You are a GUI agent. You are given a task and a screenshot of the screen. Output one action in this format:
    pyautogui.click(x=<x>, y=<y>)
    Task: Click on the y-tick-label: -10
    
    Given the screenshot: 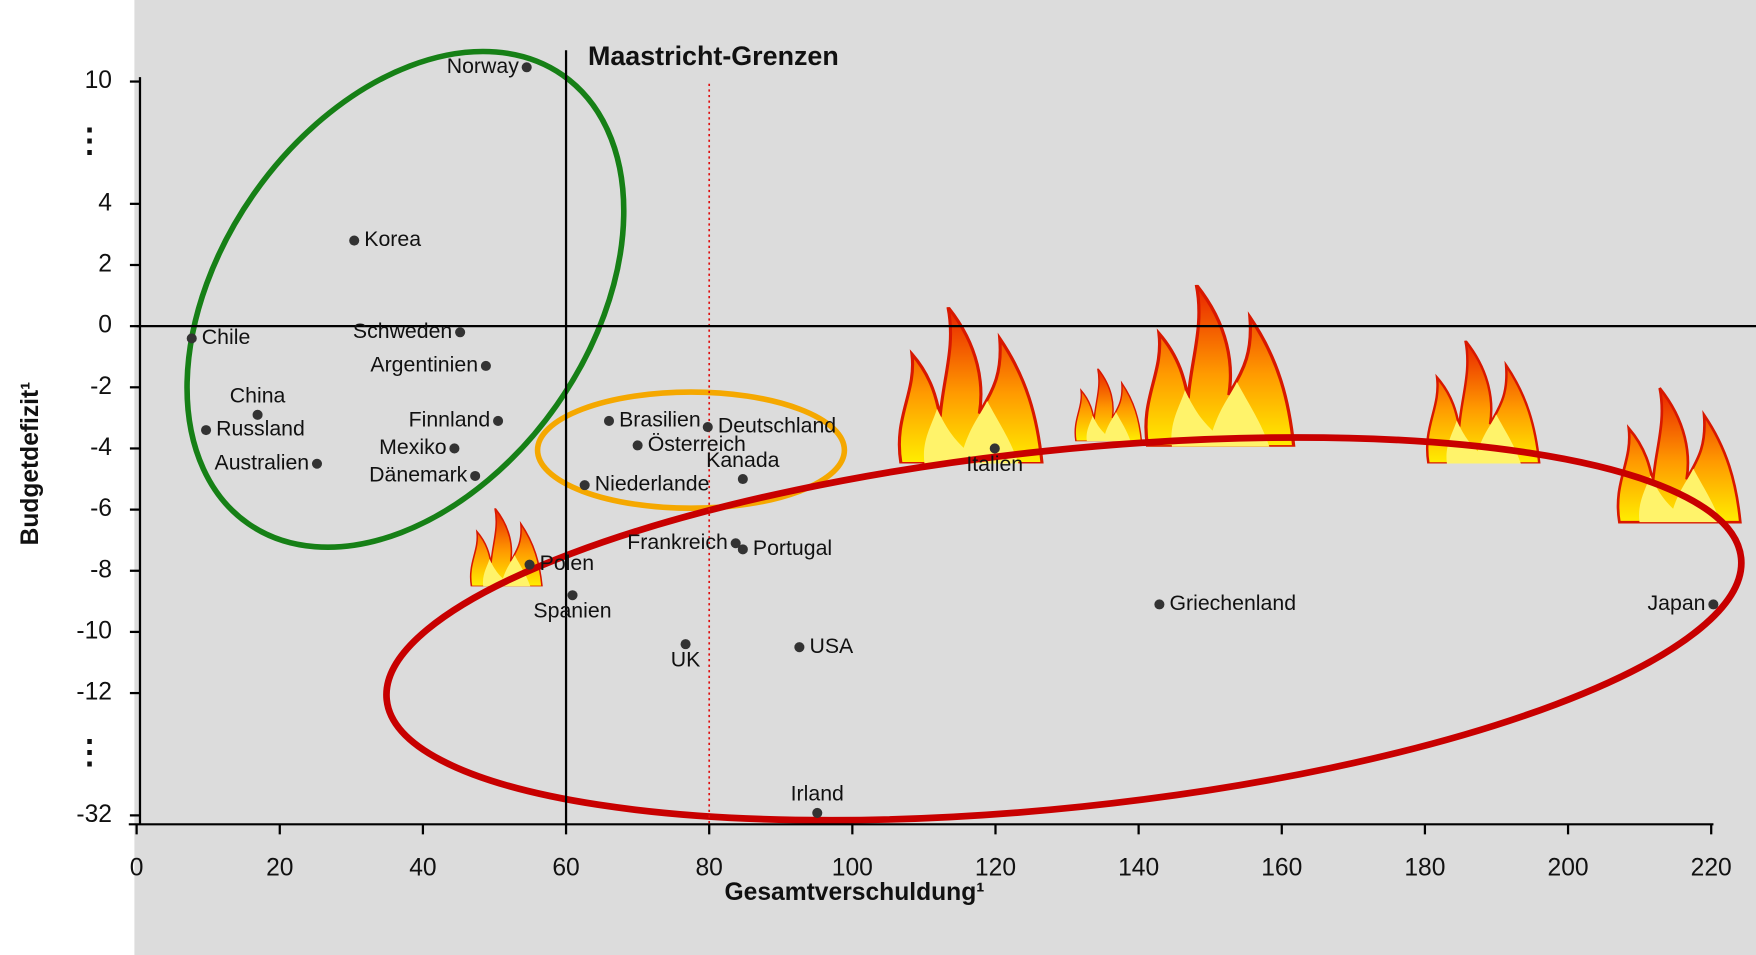 What is the action you would take?
    pyautogui.click(x=94, y=630)
    